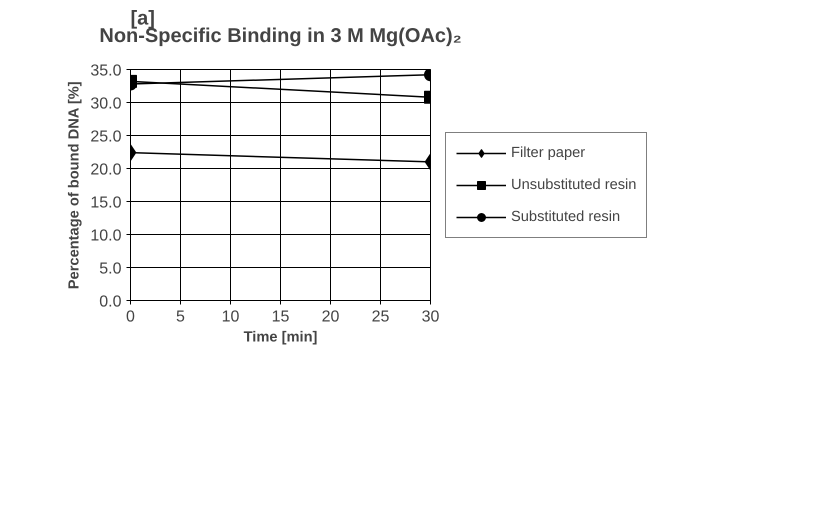  I want to click on x-axis-title: Time [min], so click(281, 338).